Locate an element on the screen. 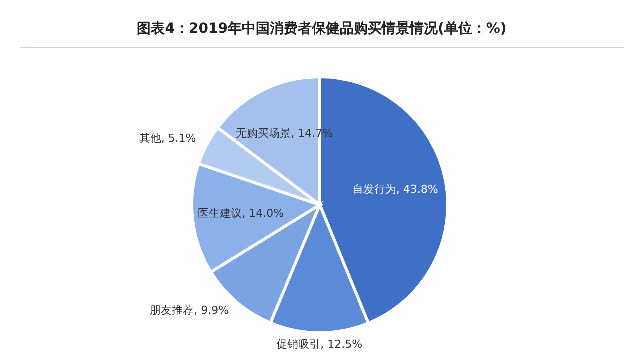 The image size is (644, 363). slice-label: 其他, 5.1% is located at coordinates (167, 139).